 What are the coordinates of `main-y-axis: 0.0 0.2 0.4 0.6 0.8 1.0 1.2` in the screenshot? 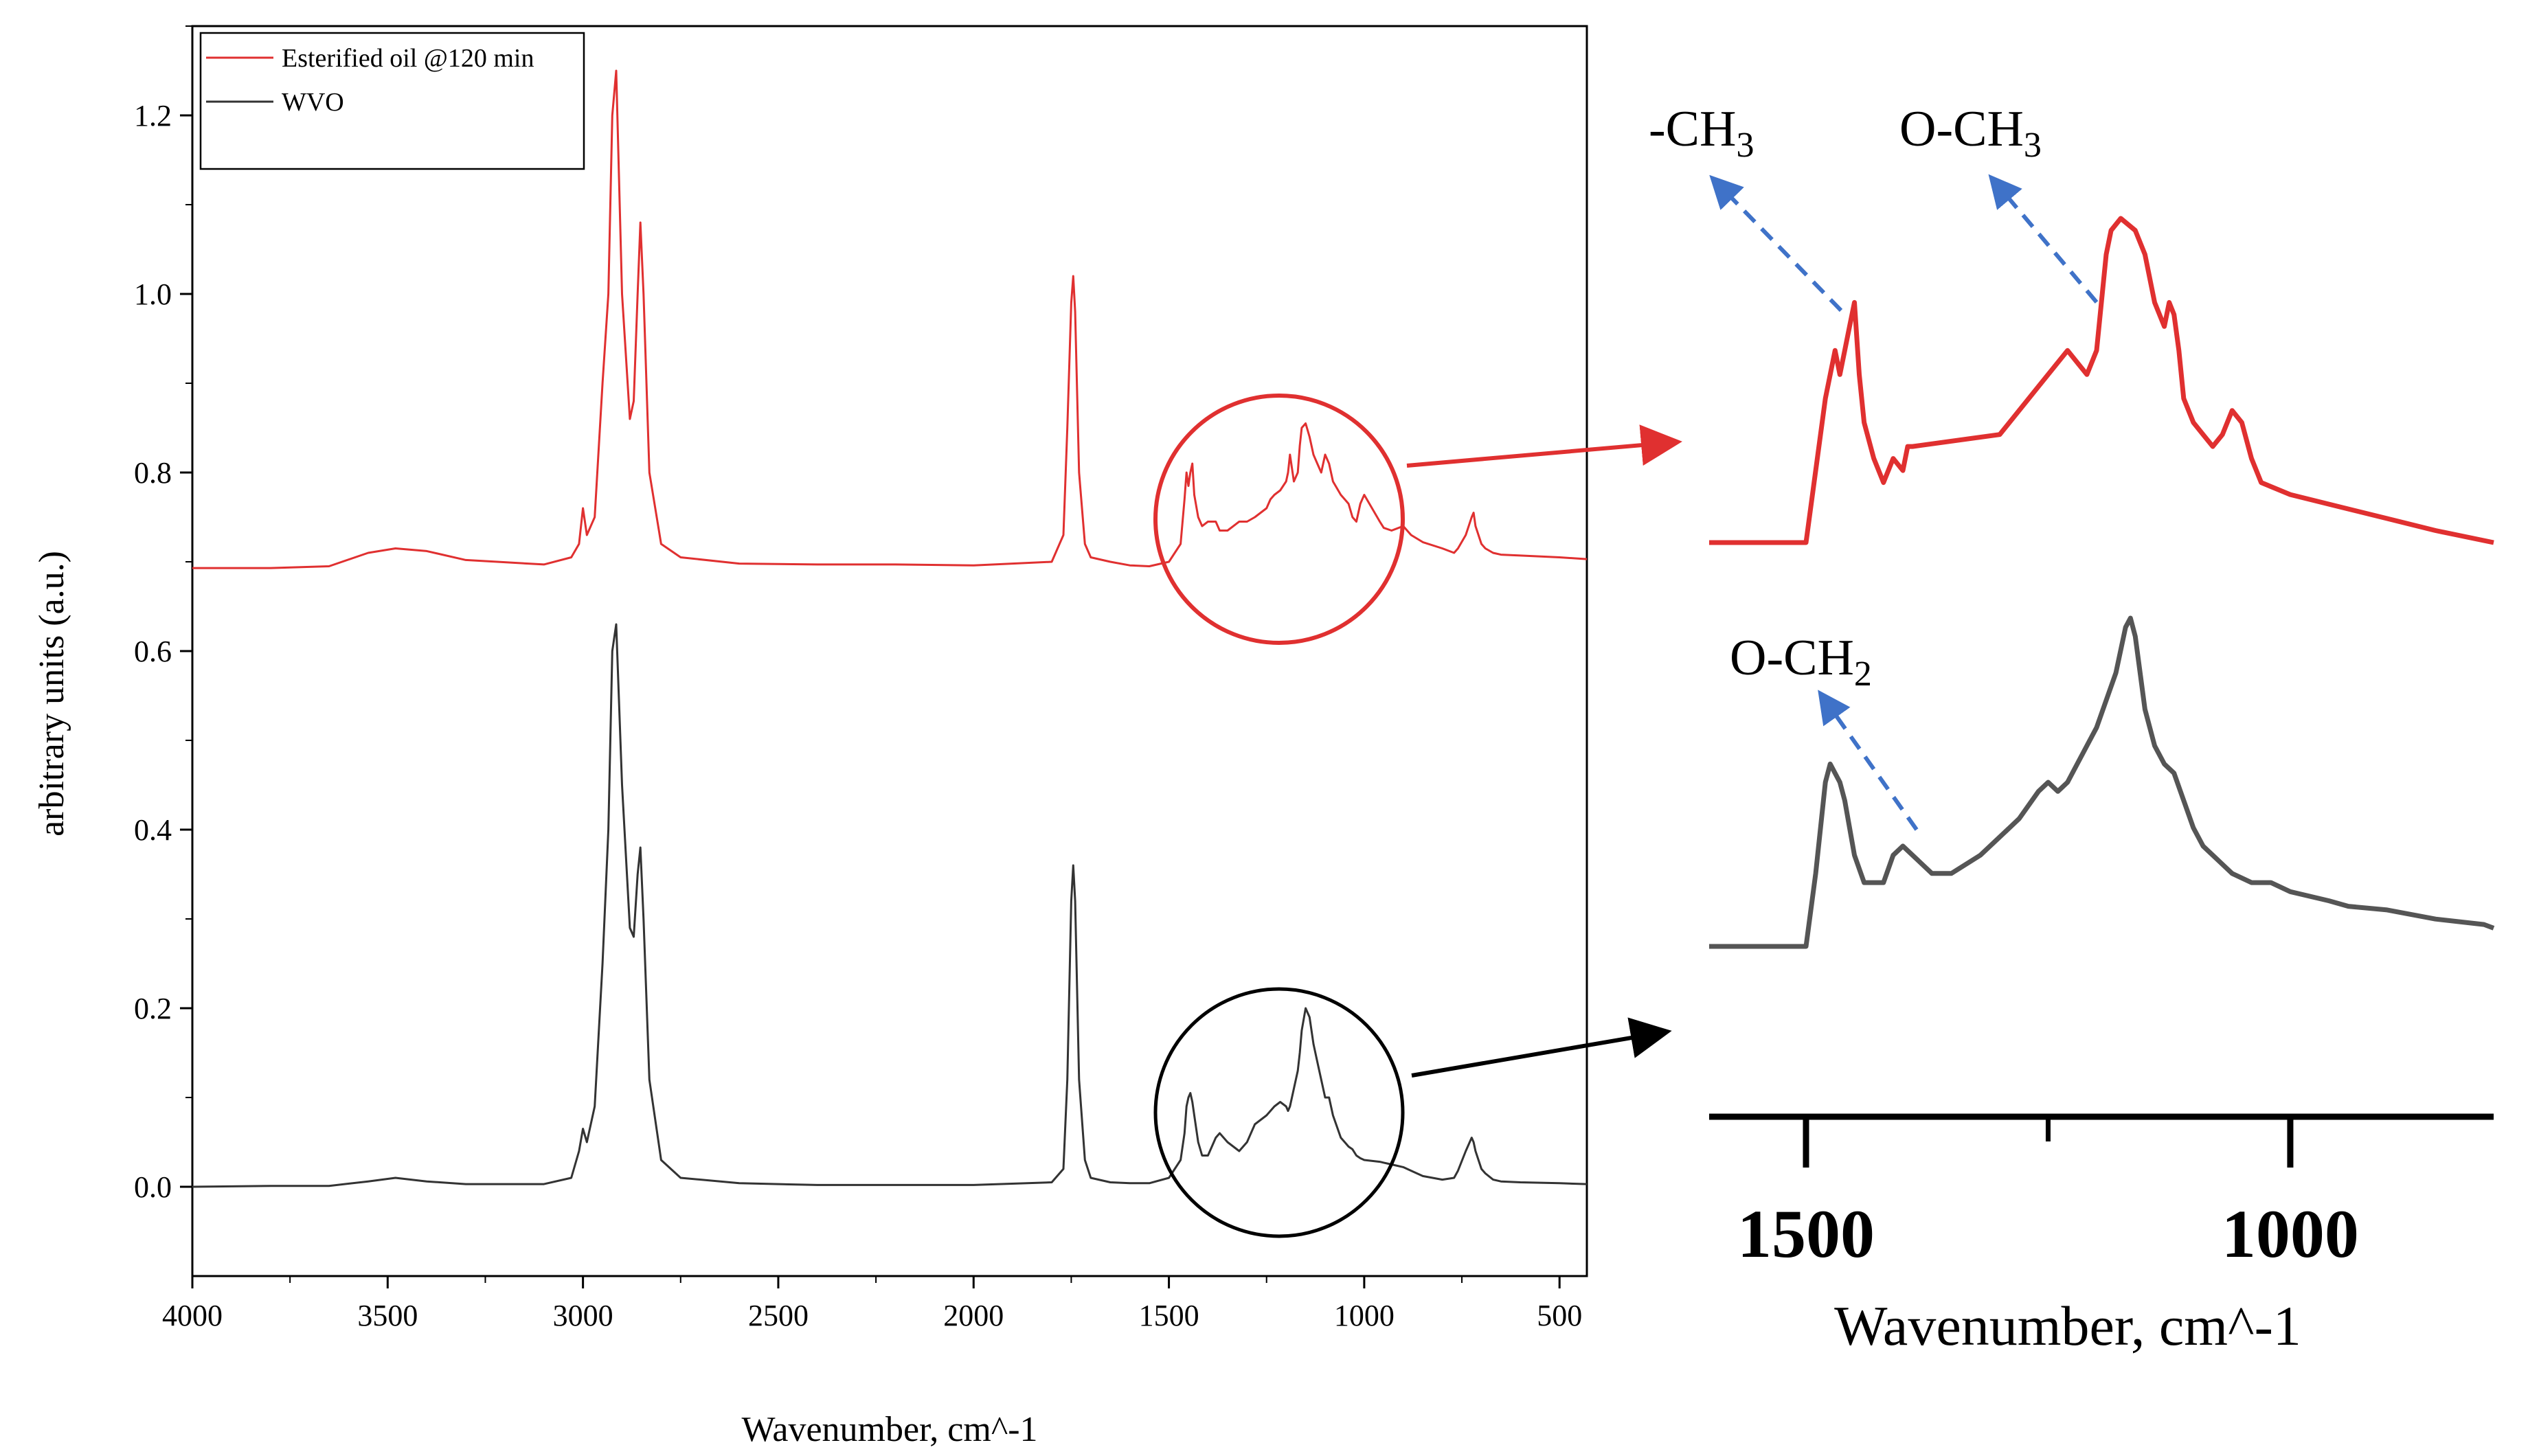 It's located at (163, 614).